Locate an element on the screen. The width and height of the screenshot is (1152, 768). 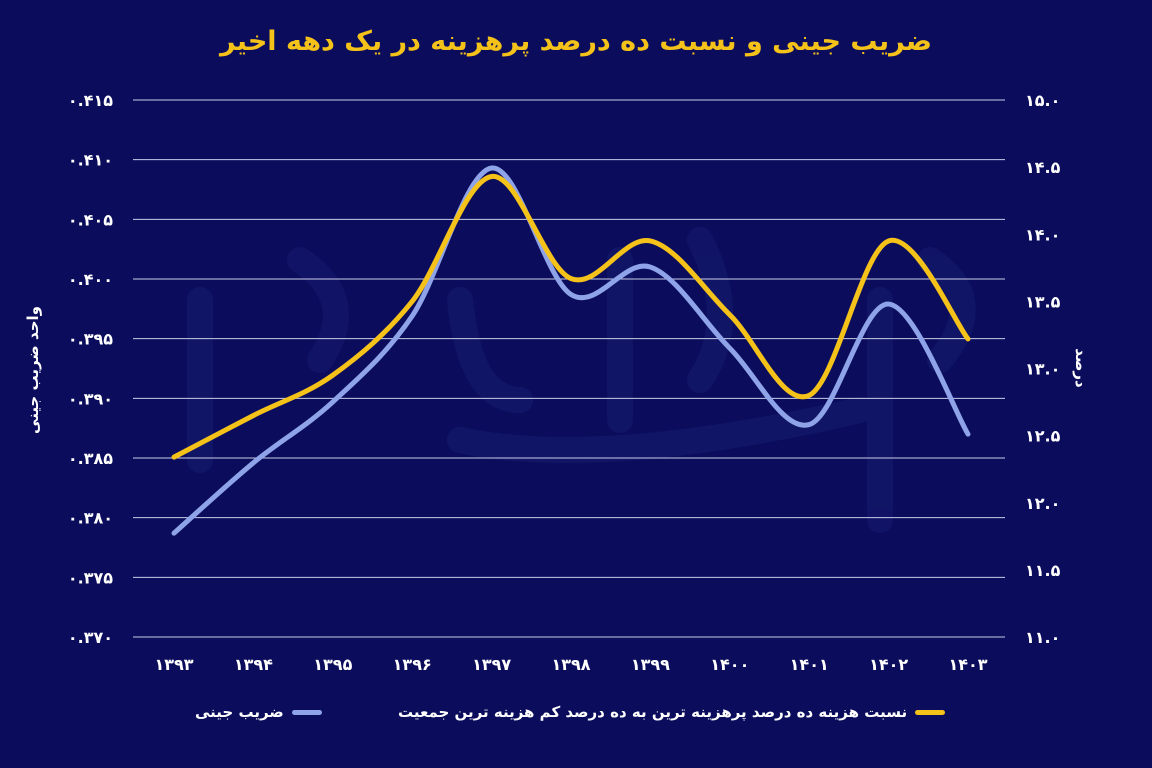
left-tick-label: ۰.۳۷۵ is located at coordinates (90, 577).